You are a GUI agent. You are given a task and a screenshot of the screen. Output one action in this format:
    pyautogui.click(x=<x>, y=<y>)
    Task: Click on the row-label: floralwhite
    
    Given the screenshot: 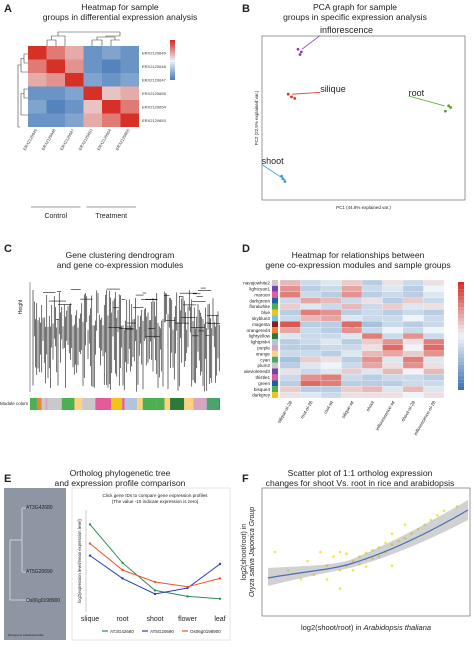 What is the action you would take?
    pyautogui.click(x=259, y=306)
    